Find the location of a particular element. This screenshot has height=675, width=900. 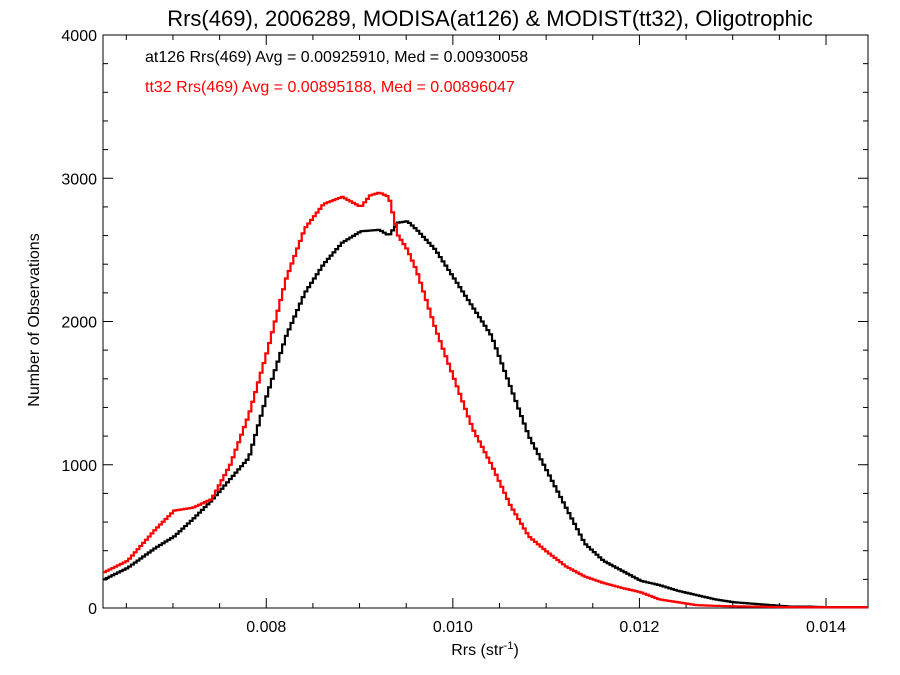

y-tick-label: 0 is located at coordinates (92, 609).